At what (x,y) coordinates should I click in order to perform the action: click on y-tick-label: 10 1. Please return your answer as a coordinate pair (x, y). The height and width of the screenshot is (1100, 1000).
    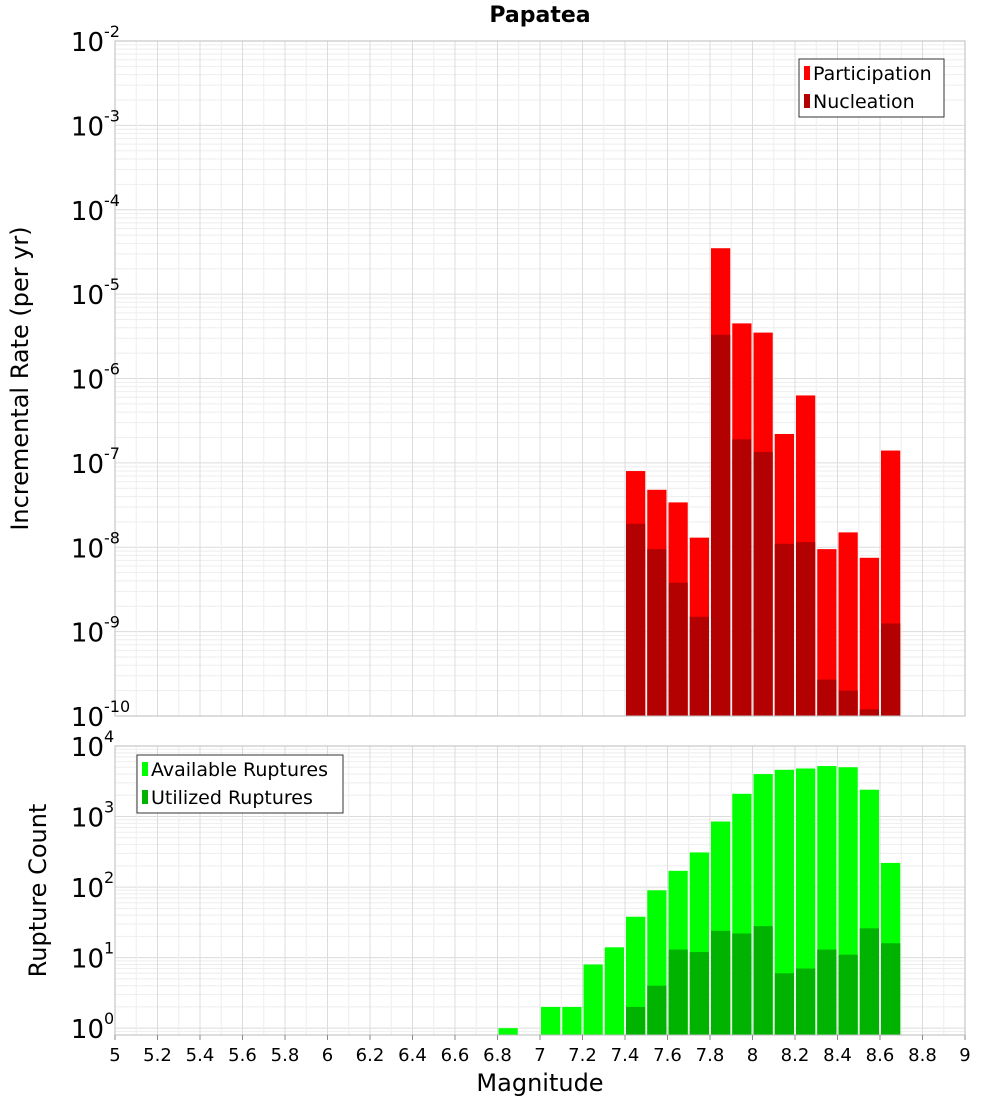
    Looking at the image, I should click on (92, 957).